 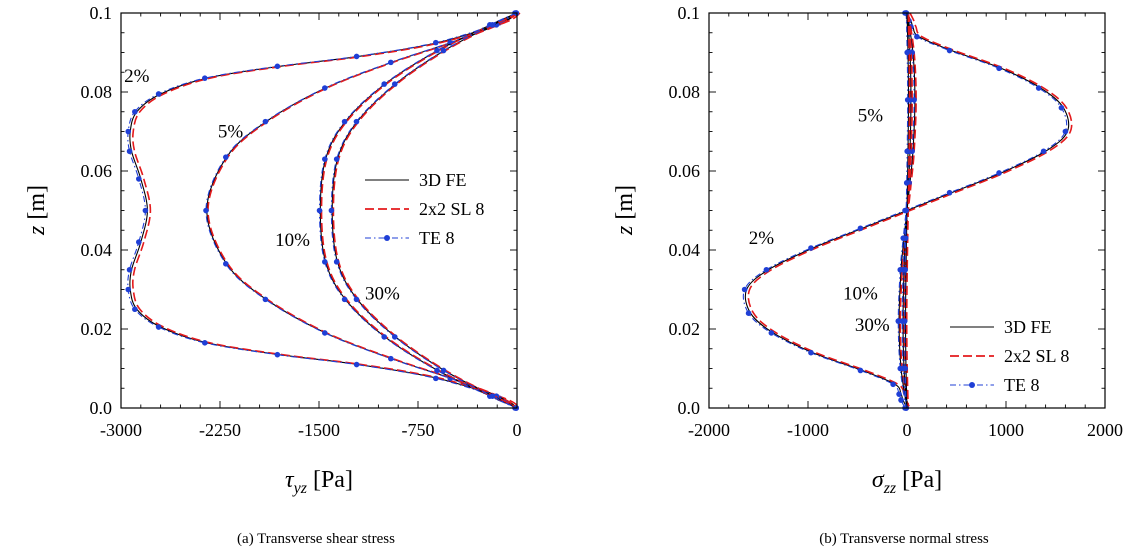 What do you see at coordinates (871, 116) in the screenshot?
I see `panel-b-annotation: 5%` at bounding box center [871, 116].